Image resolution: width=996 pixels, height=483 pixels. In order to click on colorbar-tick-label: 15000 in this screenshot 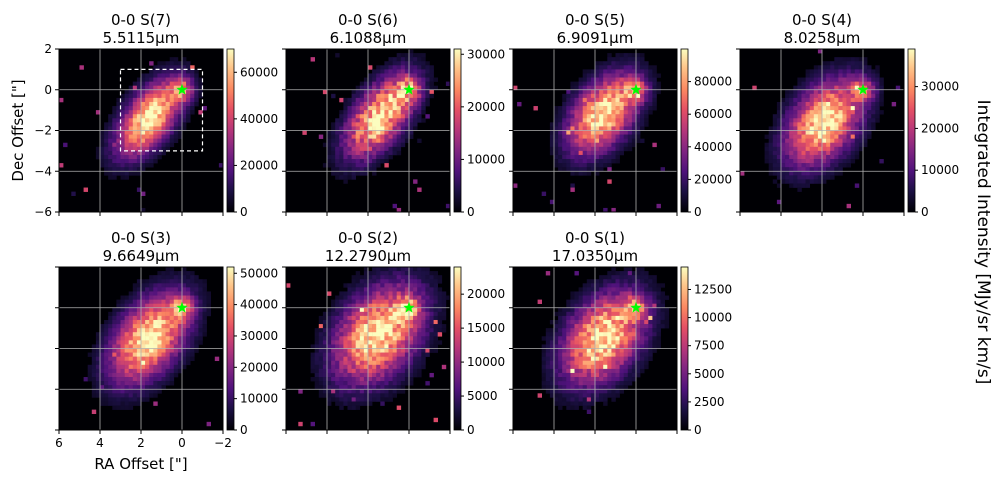, I will do `click(486, 328)`.